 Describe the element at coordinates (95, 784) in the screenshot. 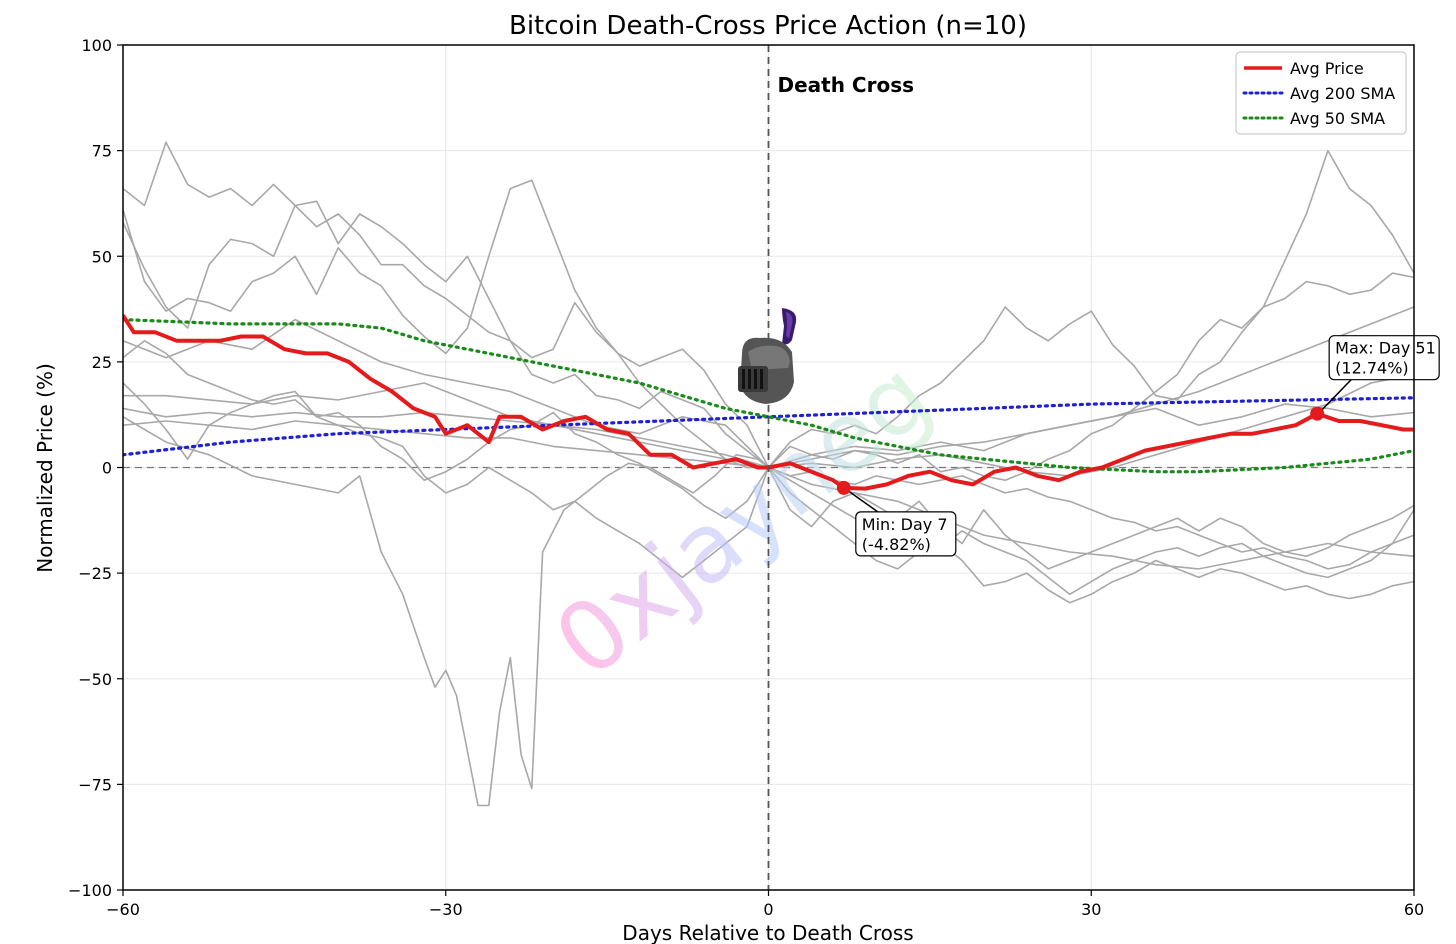

I see `y-tick-label: −75` at that location.